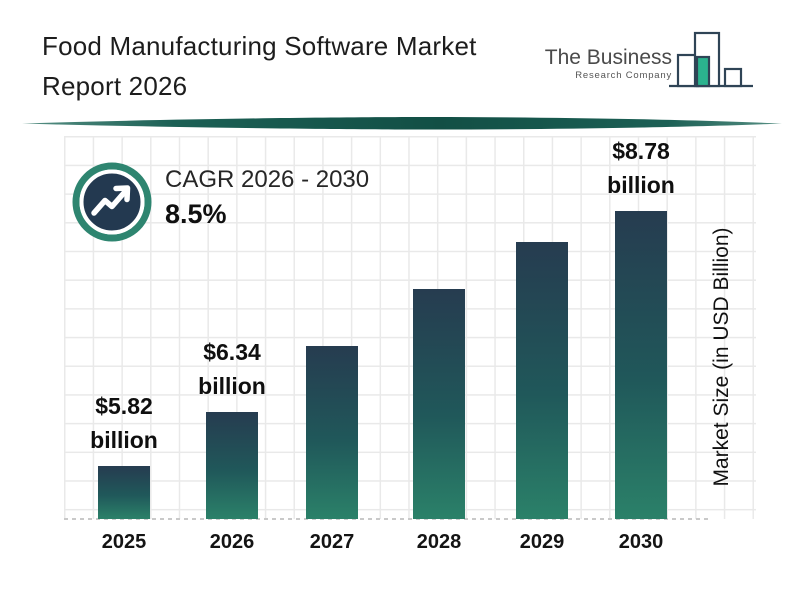  Describe the element at coordinates (115, 86) in the screenshot. I see `page-title-line2: Report 2026` at that location.